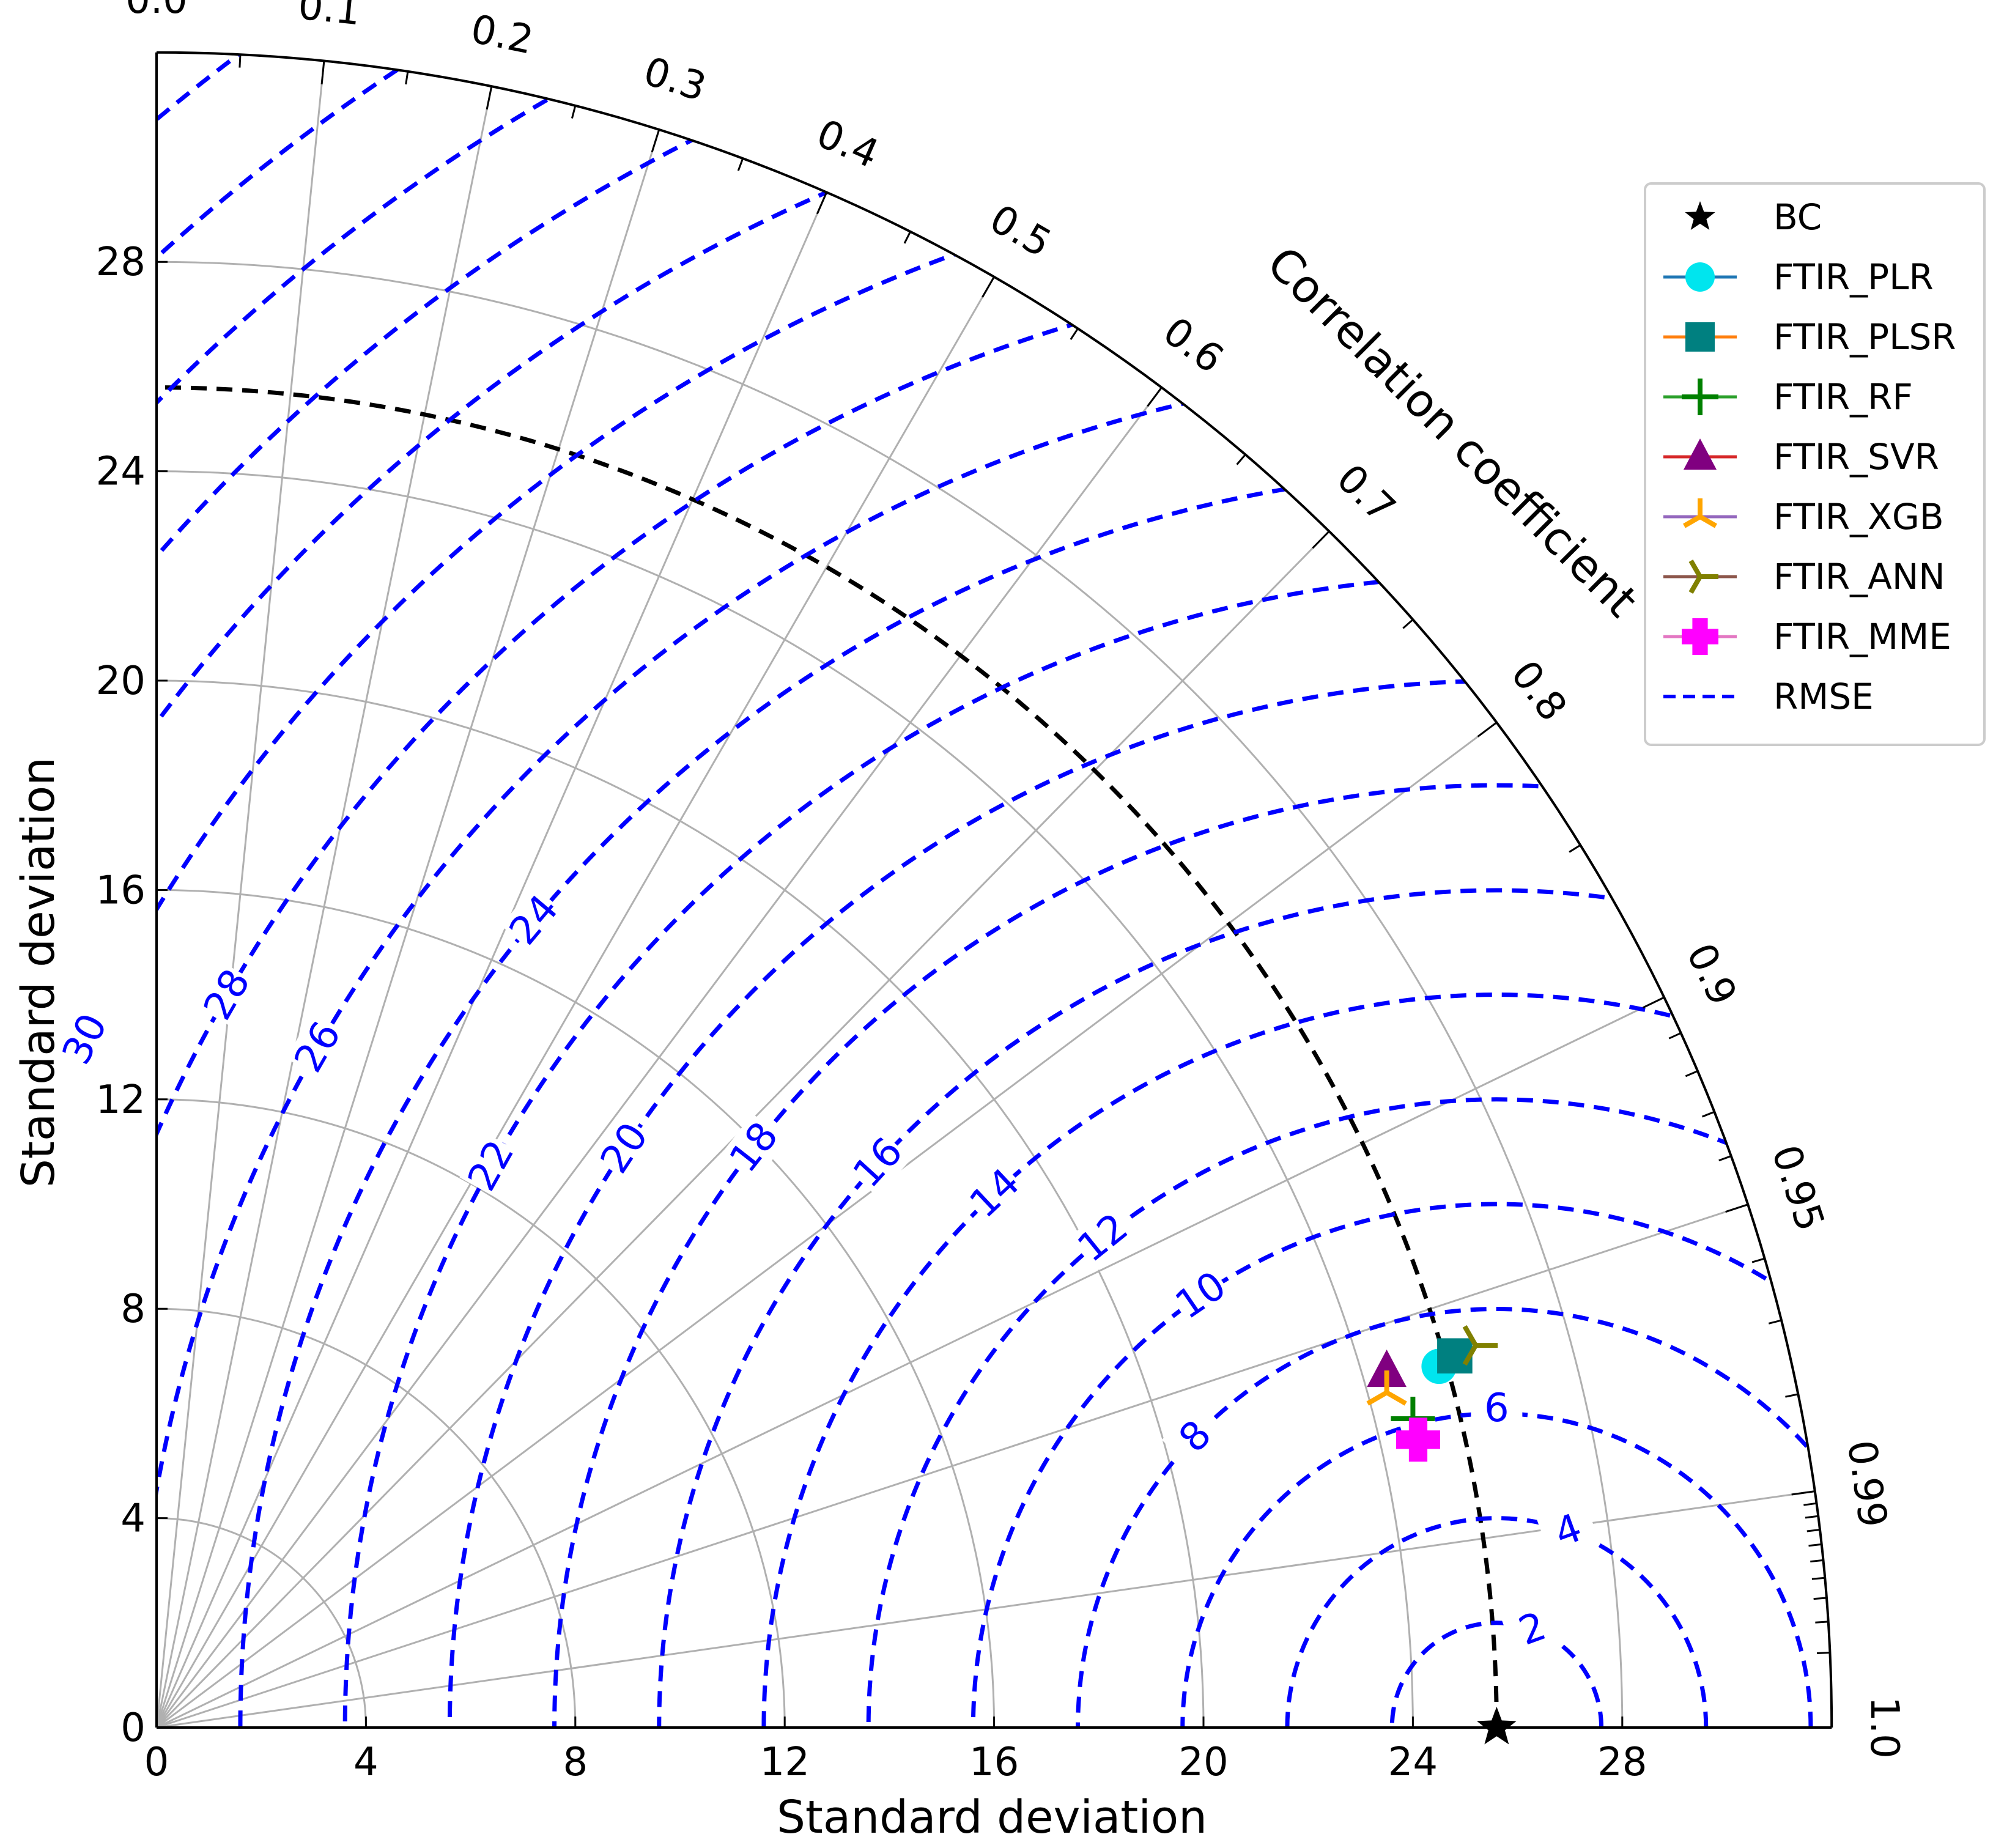 Image resolution: width=2015 pixels, height=1848 pixels. What do you see at coordinates (1700, 337) in the screenshot?
I see `square-marker` at bounding box center [1700, 337].